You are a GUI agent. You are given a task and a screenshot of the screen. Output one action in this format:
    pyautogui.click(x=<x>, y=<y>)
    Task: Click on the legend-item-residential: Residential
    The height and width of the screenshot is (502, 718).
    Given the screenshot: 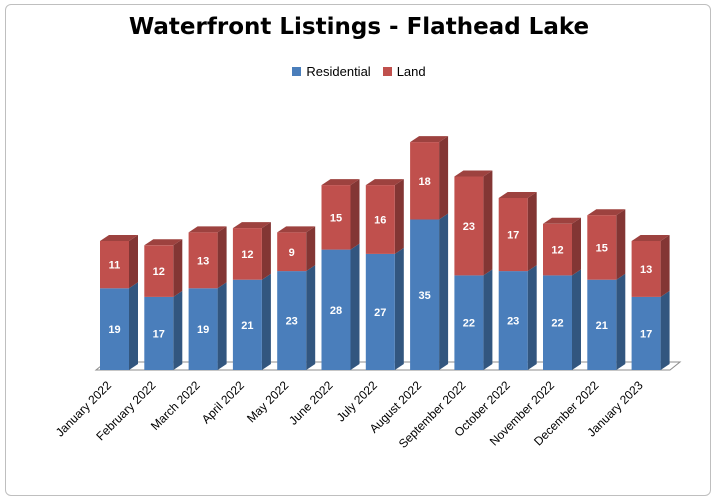 What is the action you would take?
    pyautogui.click(x=331, y=71)
    